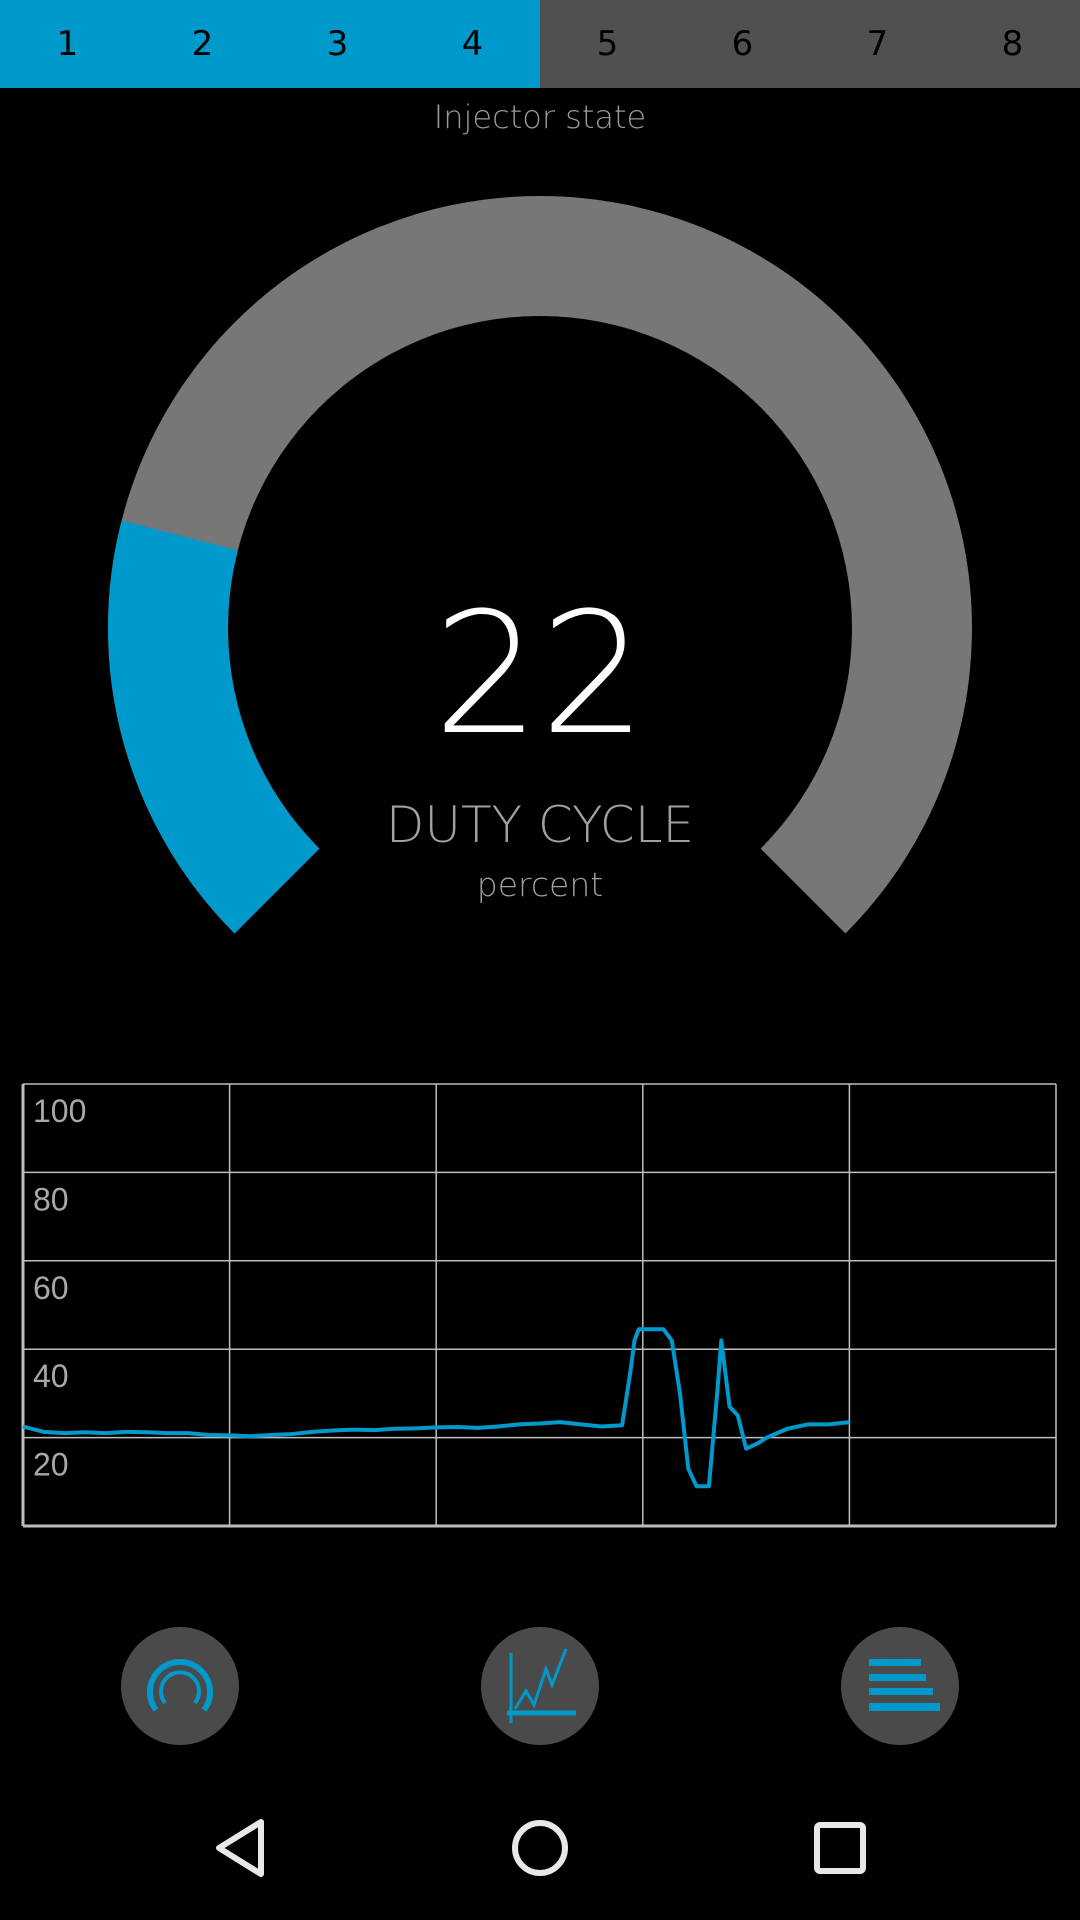 Image resolution: width=1080 pixels, height=1920 pixels. I want to click on bar-list-icon, so click(904, 1685).